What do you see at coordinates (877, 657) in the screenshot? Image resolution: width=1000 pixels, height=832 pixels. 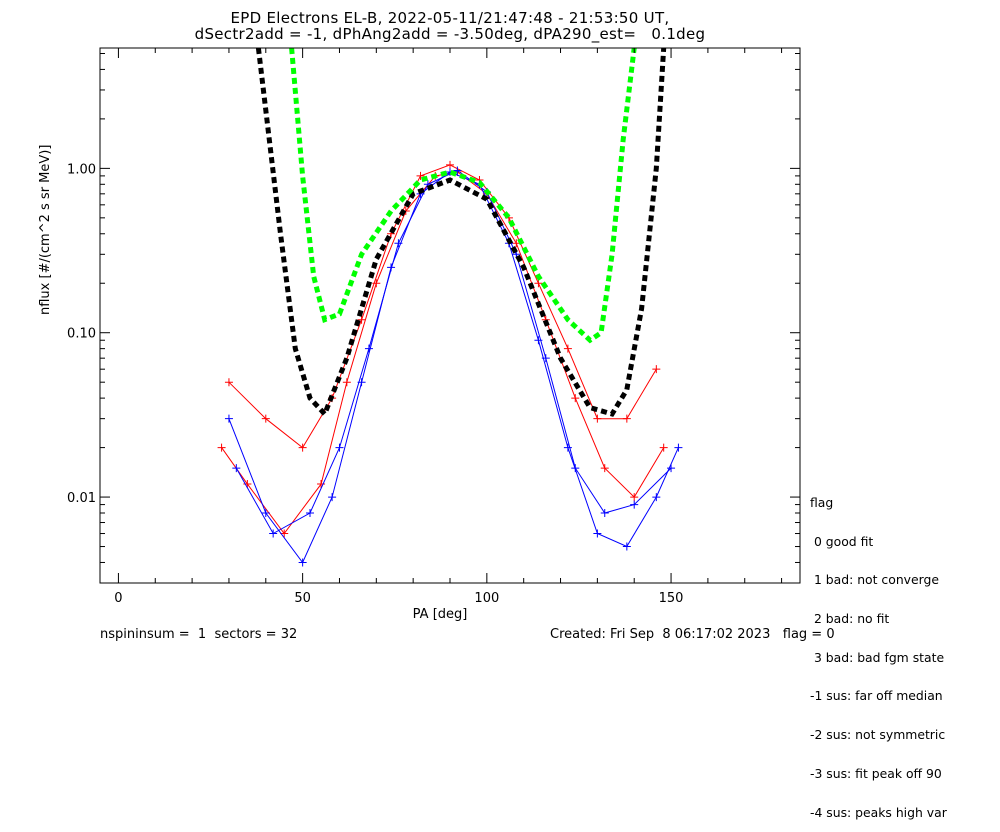 I see `legend-item: 3 bad: bad fgm state` at bounding box center [877, 657].